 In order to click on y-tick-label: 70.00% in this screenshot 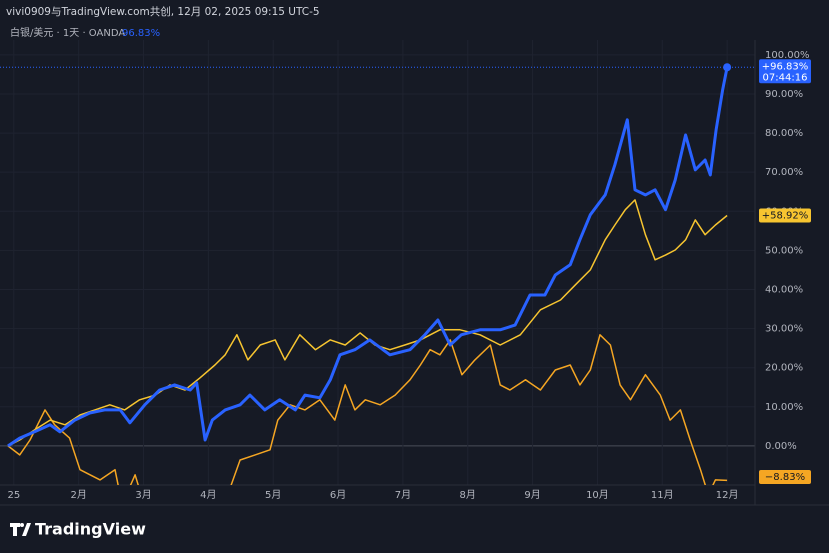, I will do `click(784, 172)`.